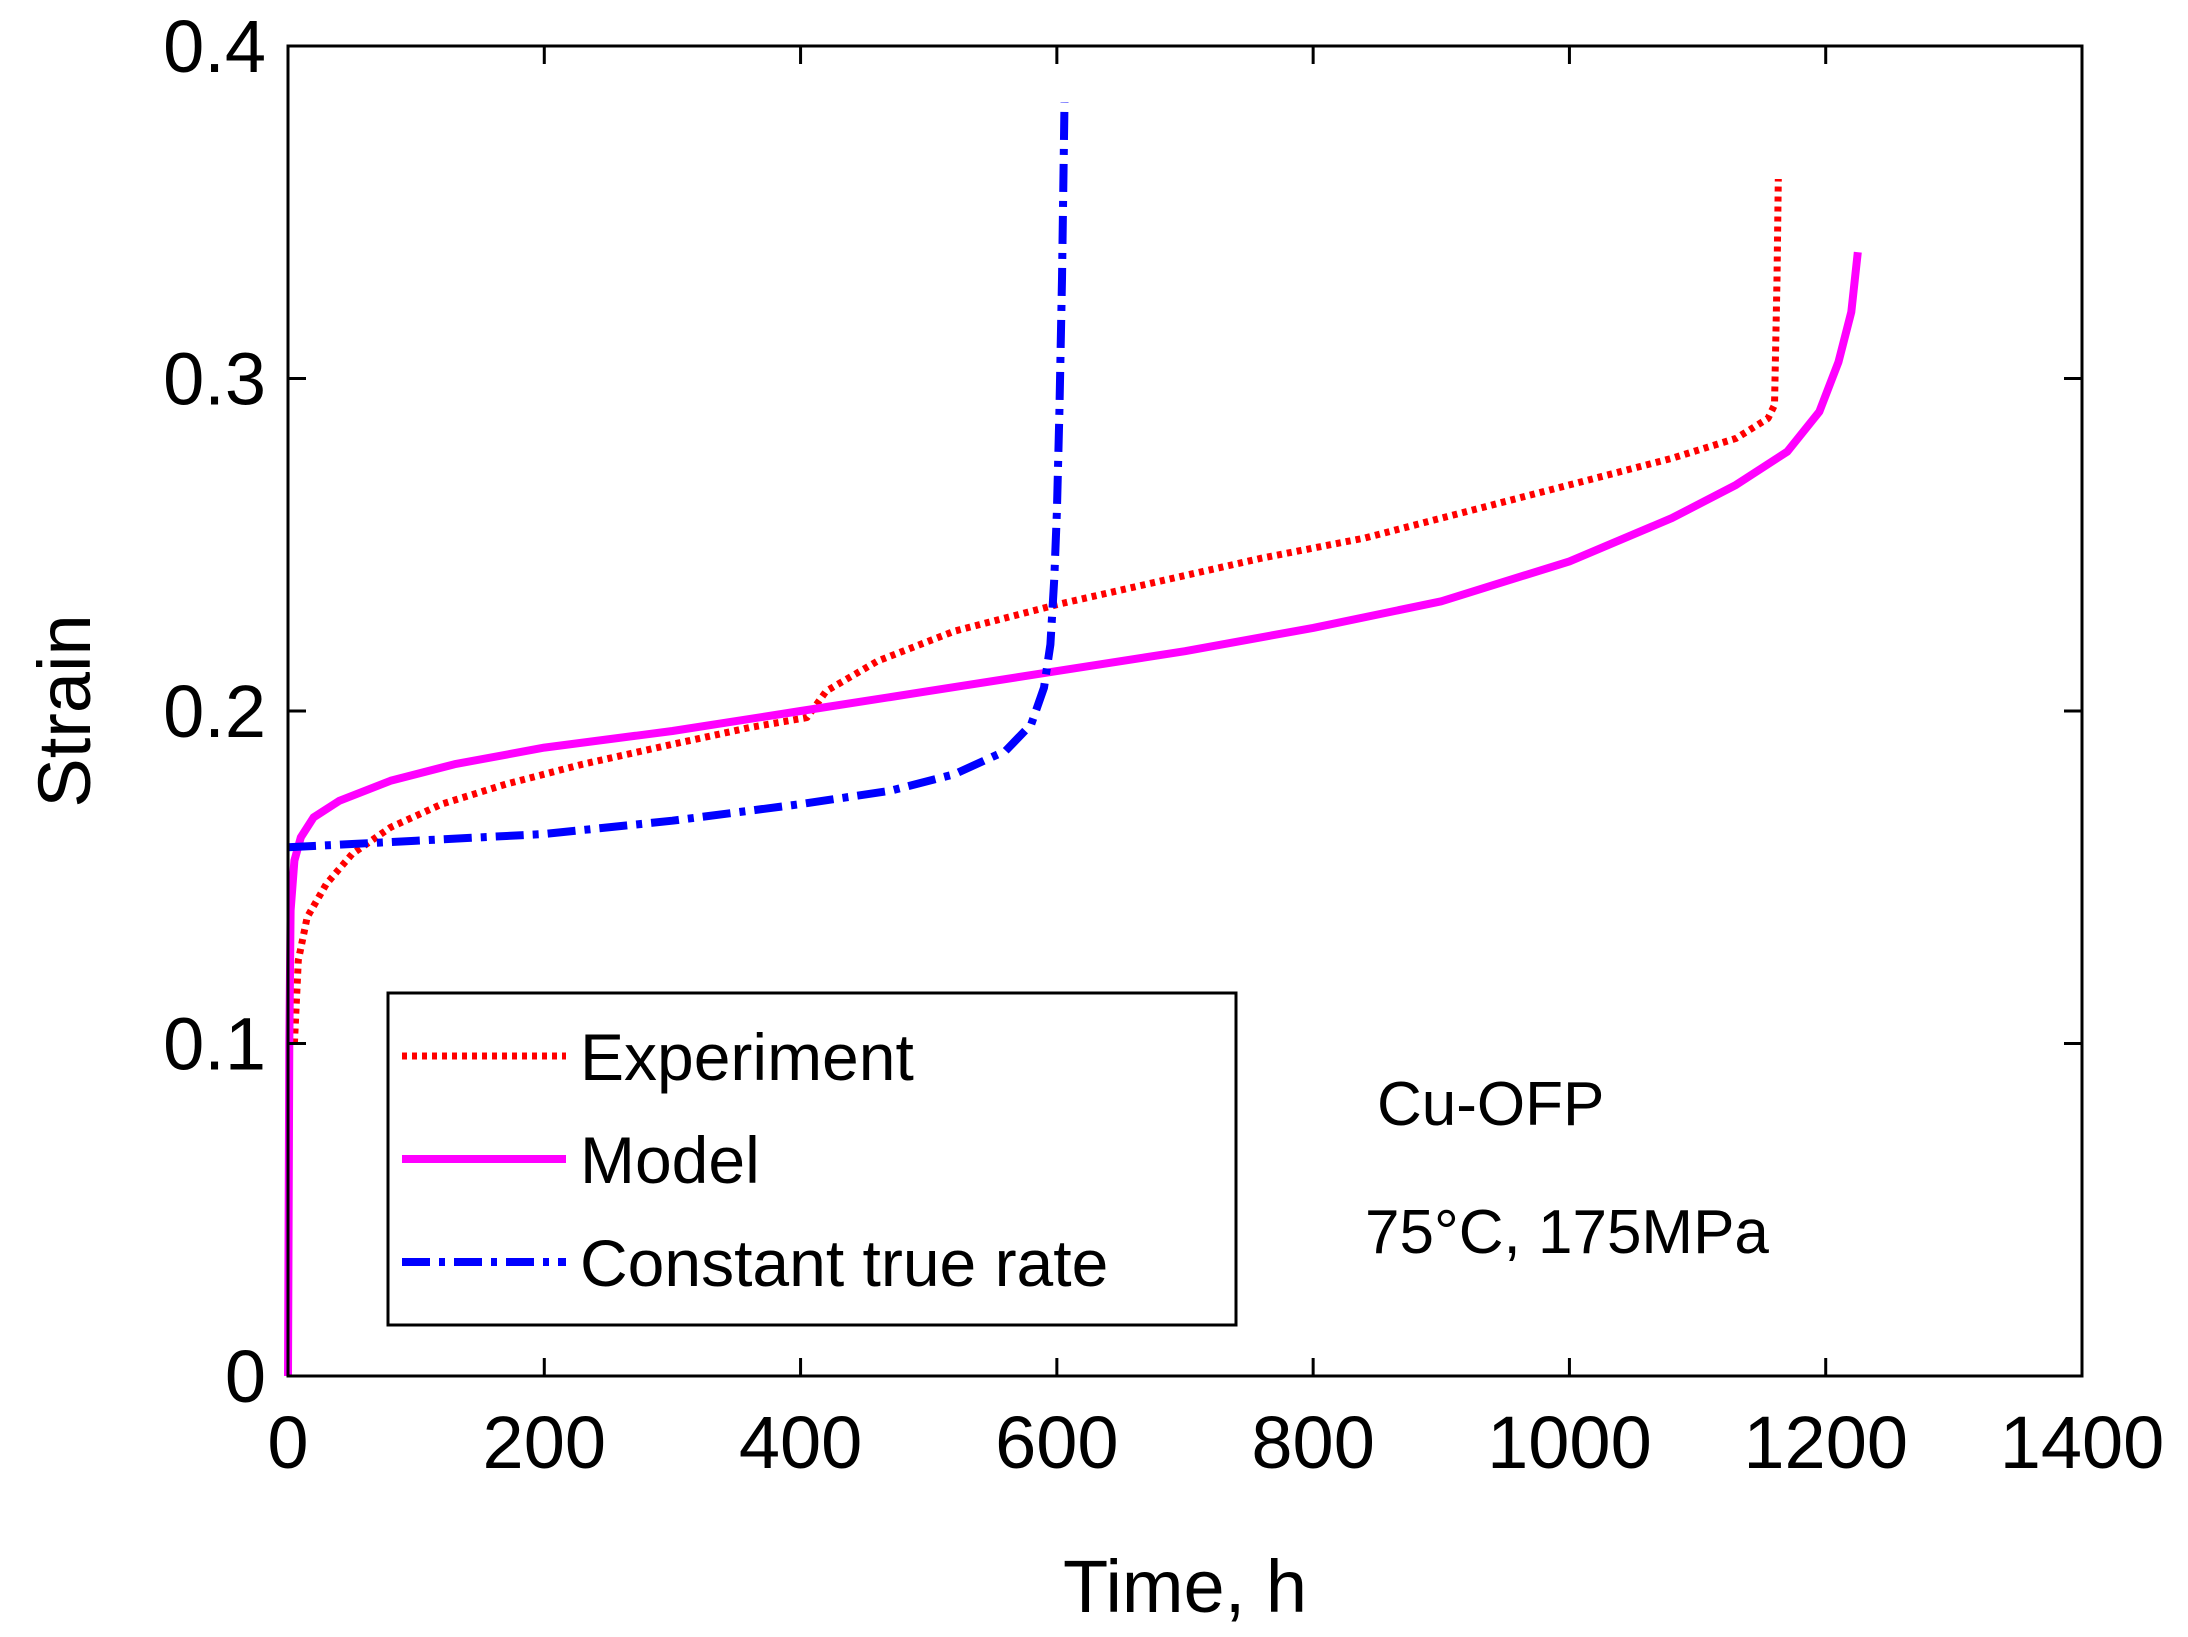  I want to click on y-tick-label: 0.1, so click(214, 1044).